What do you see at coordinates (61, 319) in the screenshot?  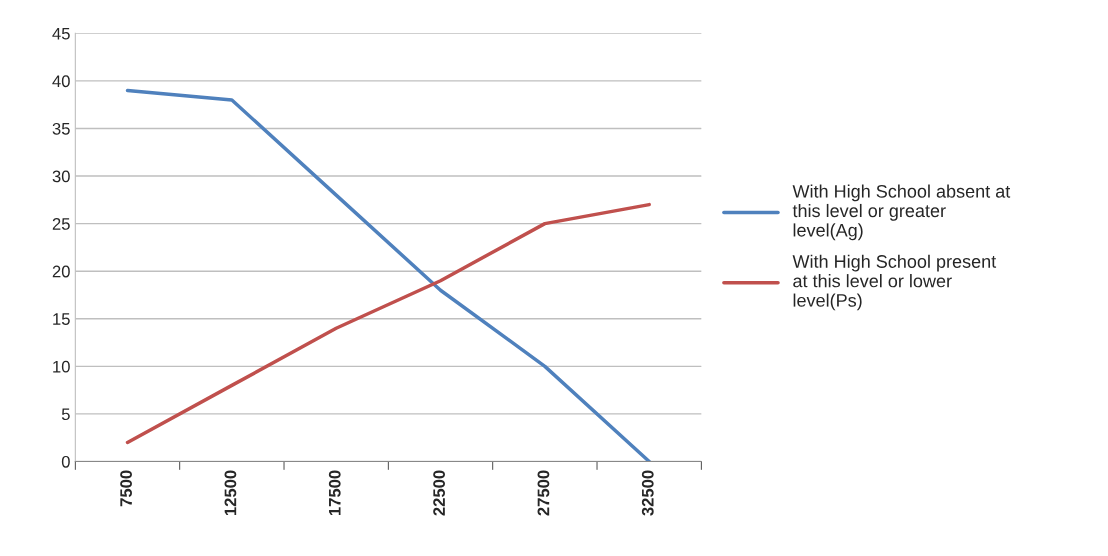 I see `y-tick-label: 15` at bounding box center [61, 319].